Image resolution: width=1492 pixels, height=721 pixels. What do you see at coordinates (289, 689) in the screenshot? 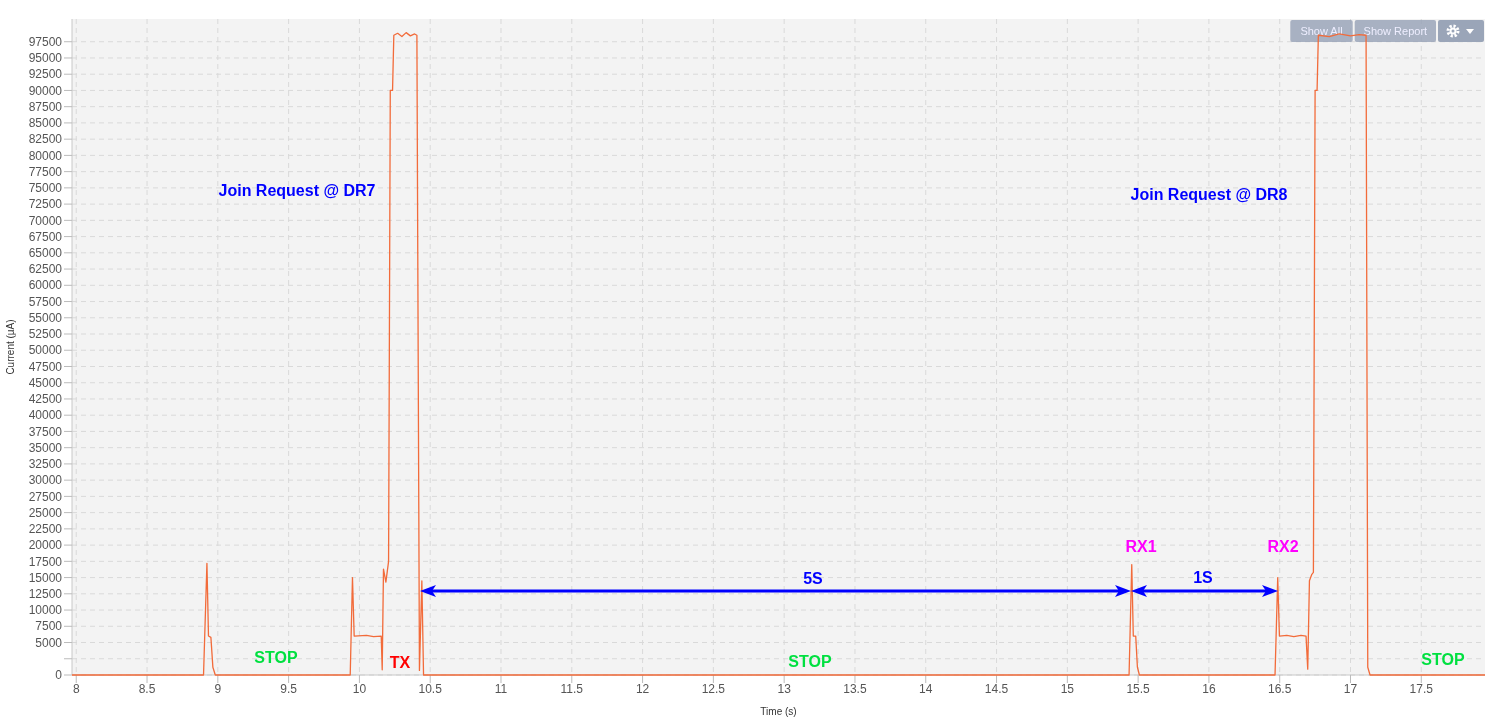
I see `x-tick-label: 9.5` at bounding box center [289, 689].